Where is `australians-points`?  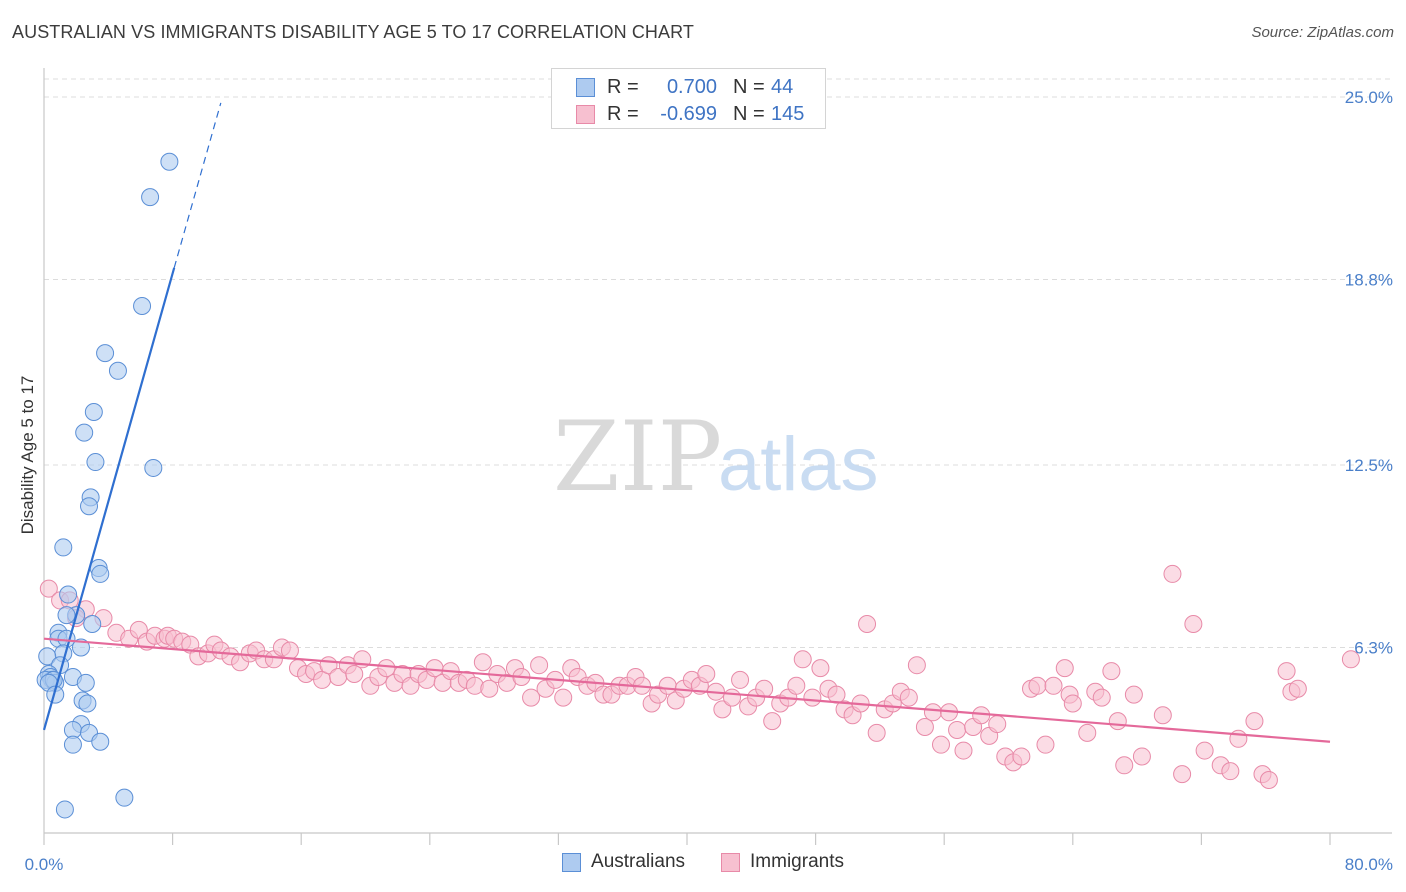 australians-points is located at coordinates (107, 485).